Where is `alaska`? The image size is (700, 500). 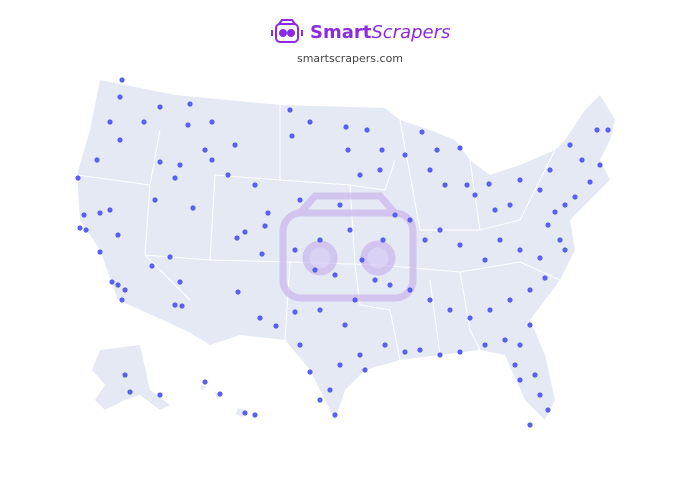 alaska is located at coordinates (131, 377).